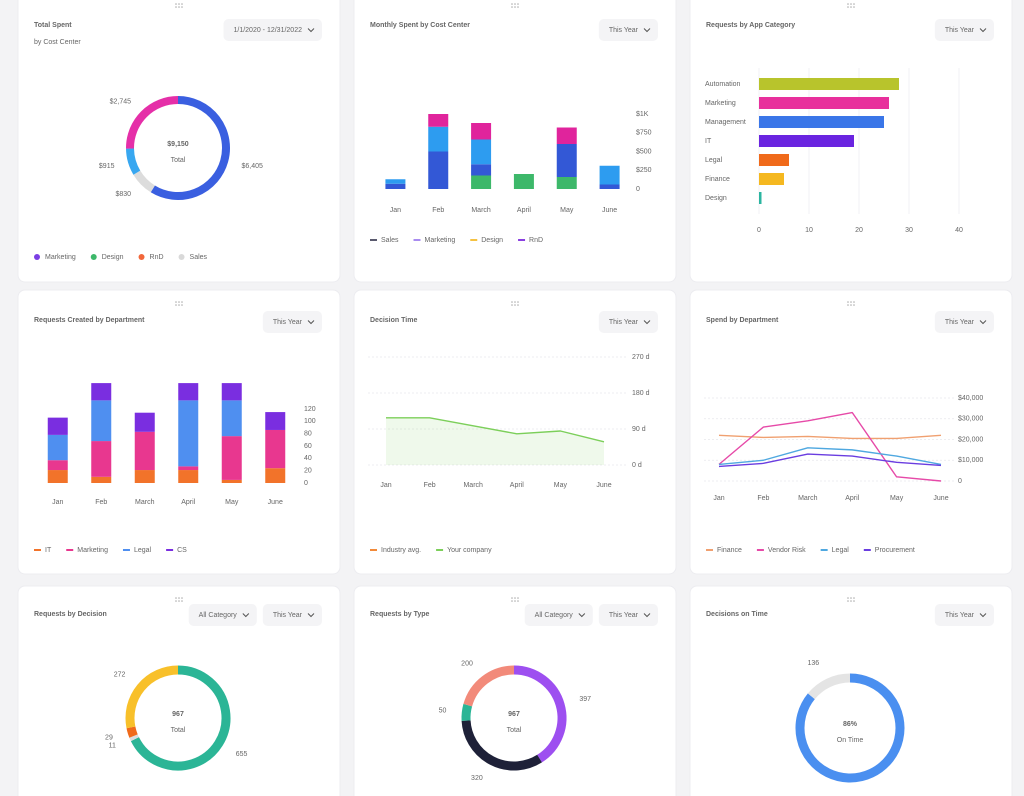 This screenshot has height=796, width=1024. Describe the element at coordinates (231, 418) in the screenshot. I see `bar-segment` at that location.